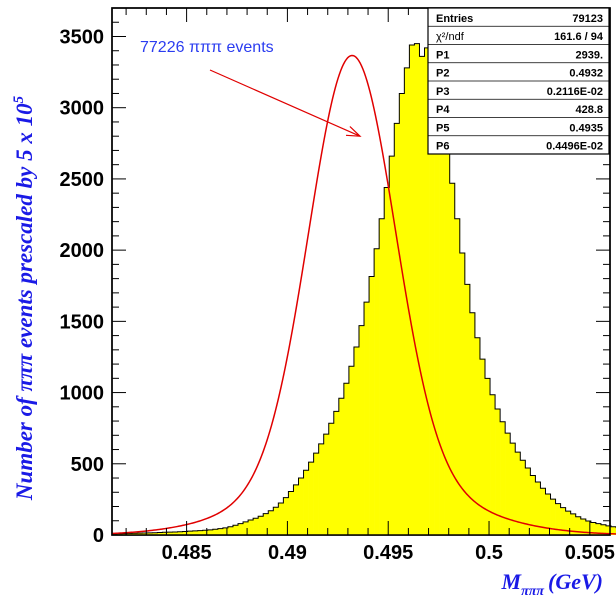 The image size is (616, 601). Describe the element at coordinates (82, 394) in the screenshot. I see `y-tick-label: 1000` at that location.